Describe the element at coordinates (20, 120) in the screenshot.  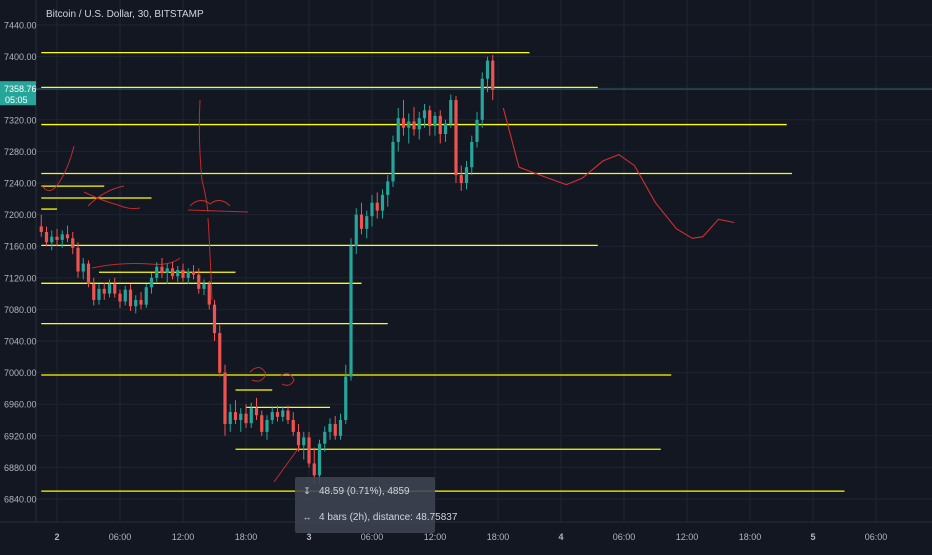
I see `price-tick-label: 7320.00` at that location.